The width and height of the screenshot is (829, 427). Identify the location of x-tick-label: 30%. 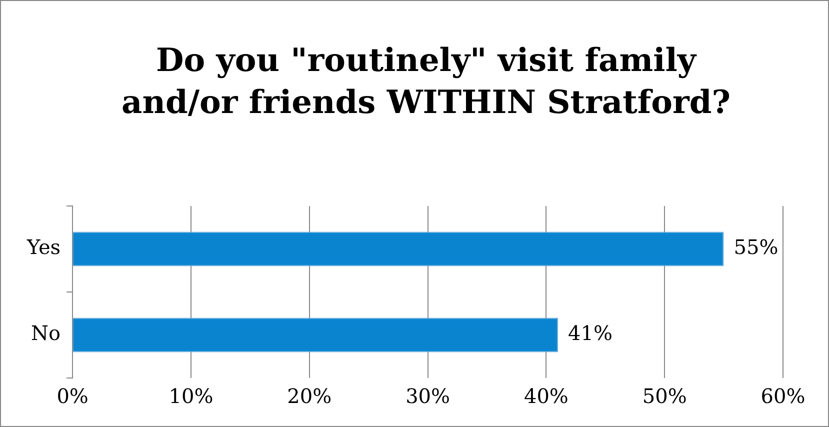
(428, 396).